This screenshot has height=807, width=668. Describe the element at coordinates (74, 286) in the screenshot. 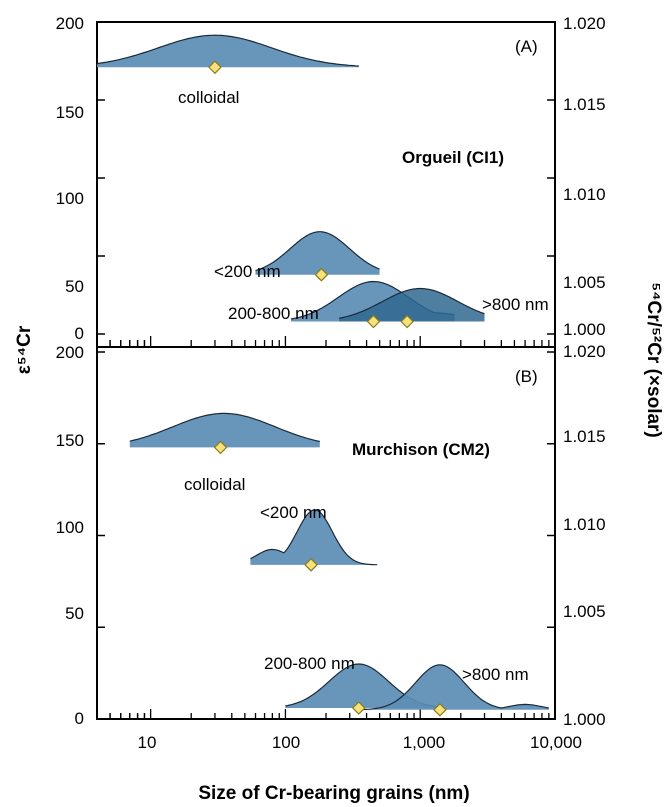

I see `y-tick-a-50: 50` at that location.